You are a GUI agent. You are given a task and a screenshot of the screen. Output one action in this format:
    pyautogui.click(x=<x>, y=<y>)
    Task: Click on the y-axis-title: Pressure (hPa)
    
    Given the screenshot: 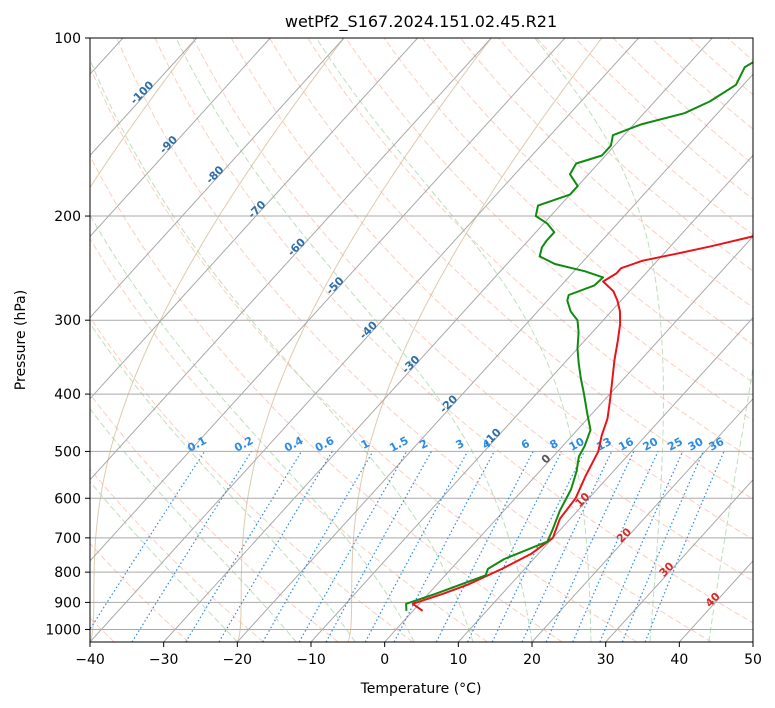 What is the action you would take?
    pyautogui.click(x=21, y=340)
    